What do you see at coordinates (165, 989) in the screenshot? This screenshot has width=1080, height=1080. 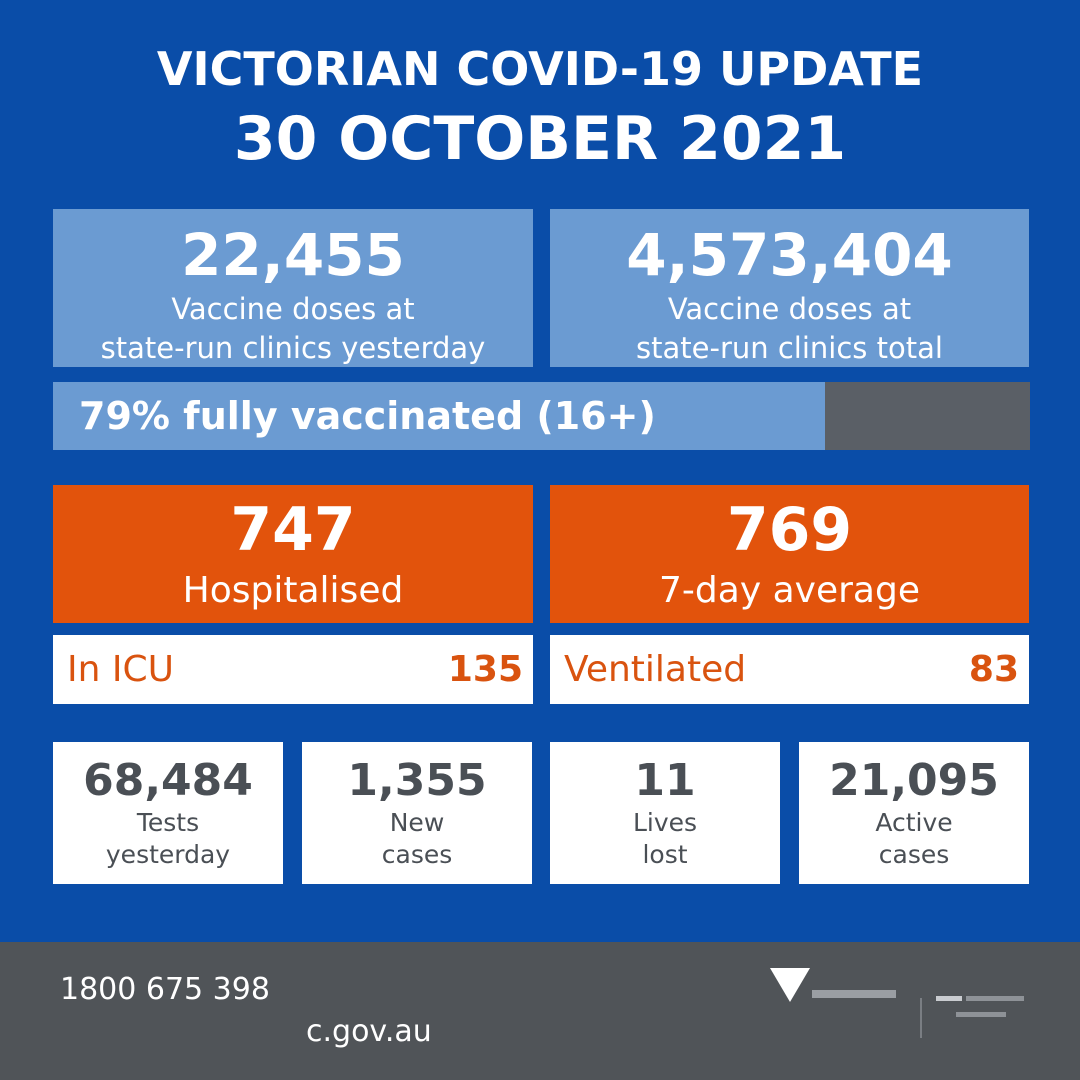 I see `phone-number: 1800 675 398` at bounding box center [165, 989].